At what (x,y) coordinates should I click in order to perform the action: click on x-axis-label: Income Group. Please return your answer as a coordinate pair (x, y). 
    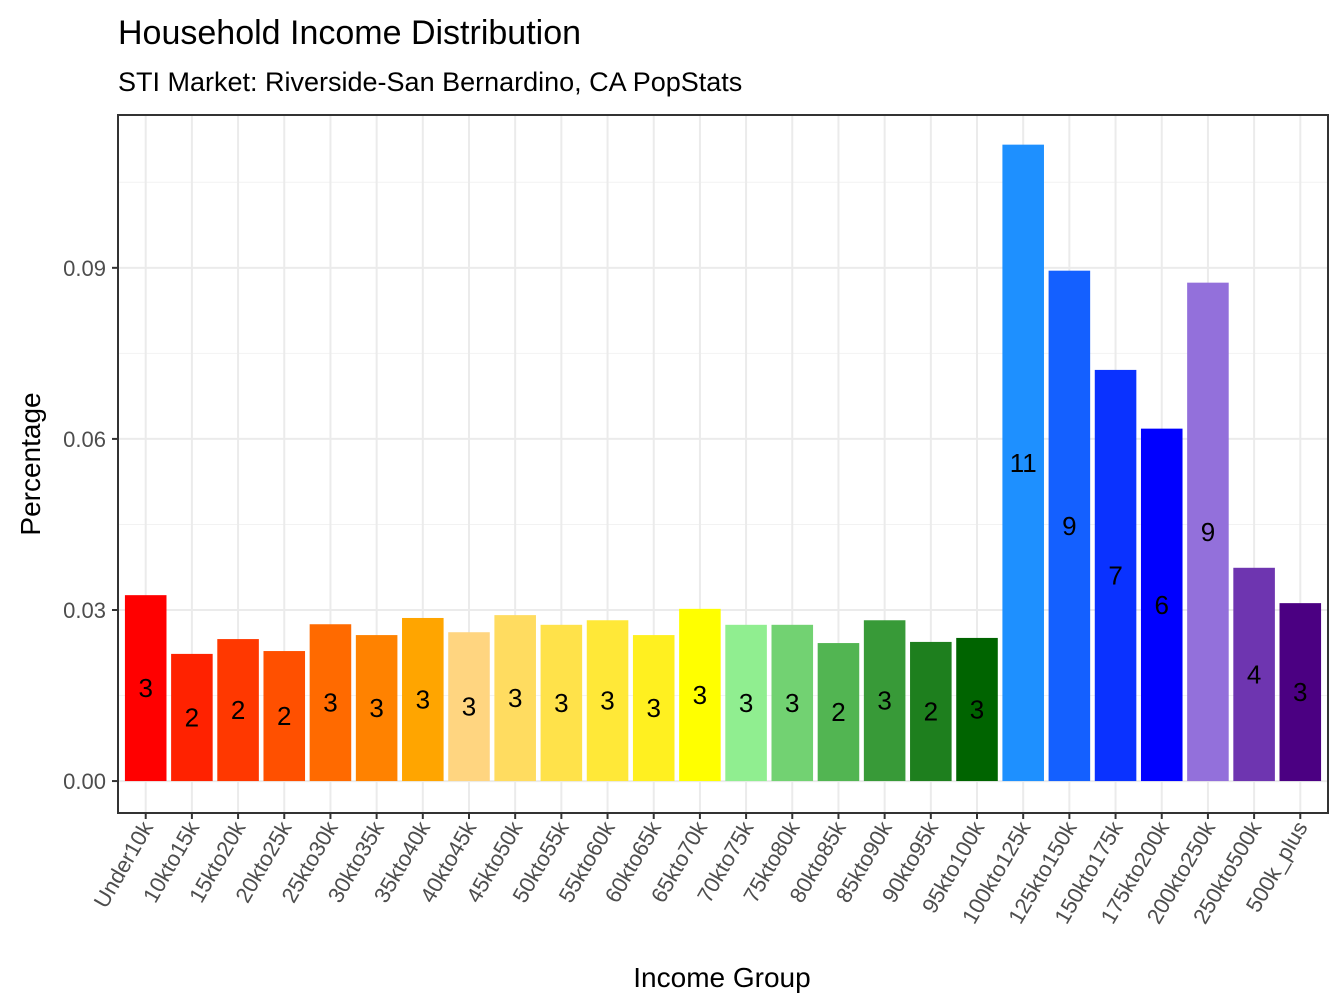
    Looking at the image, I should click on (721, 977).